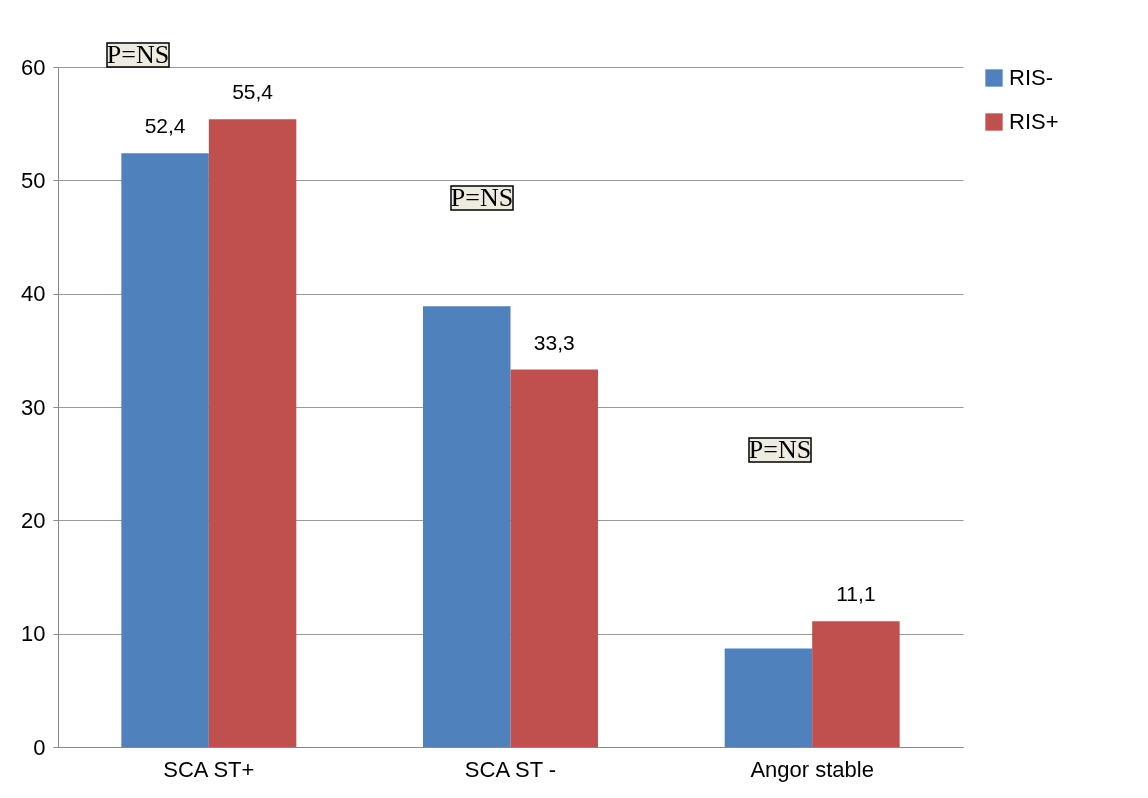  What do you see at coordinates (33, 634) in the screenshot?
I see `y-tick-label: 10` at bounding box center [33, 634].